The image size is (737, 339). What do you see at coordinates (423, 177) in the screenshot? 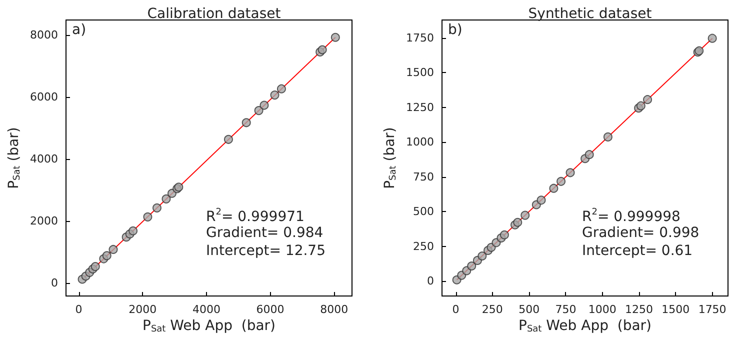
I see `y-tick-label: 750` at bounding box center [423, 177].